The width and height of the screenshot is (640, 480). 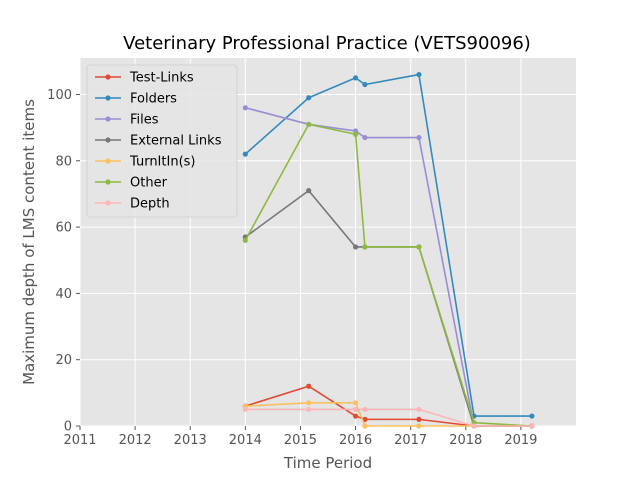 What do you see at coordinates (150, 204) in the screenshot?
I see `legend-label: Depth` at bounding box center [150, 204].